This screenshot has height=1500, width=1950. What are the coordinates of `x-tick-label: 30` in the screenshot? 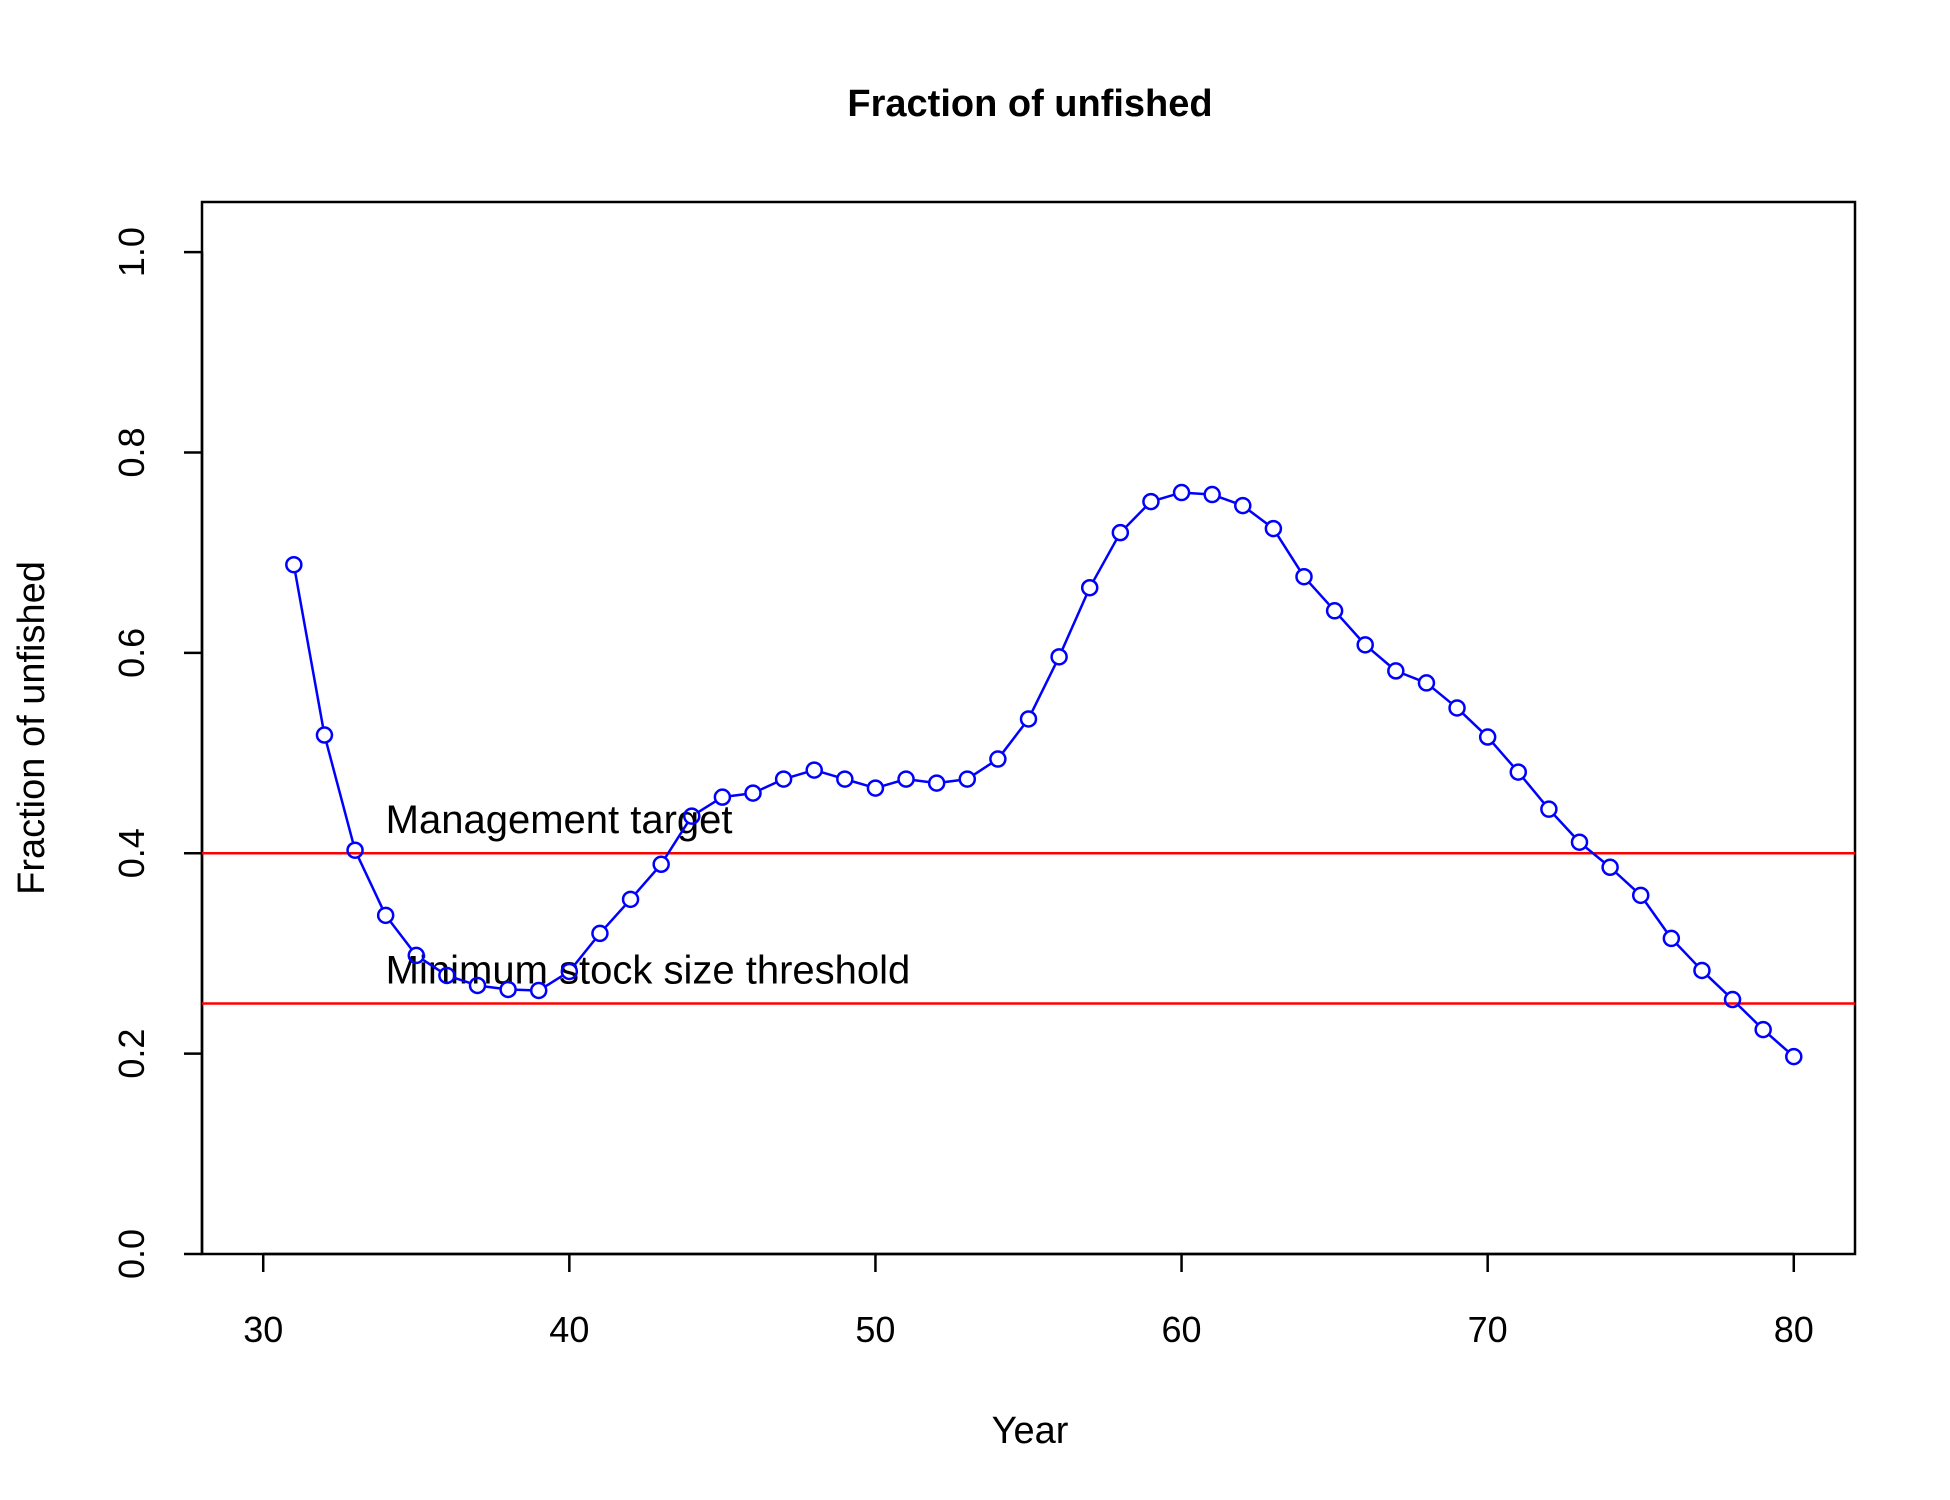 It's located at (263, 1329).